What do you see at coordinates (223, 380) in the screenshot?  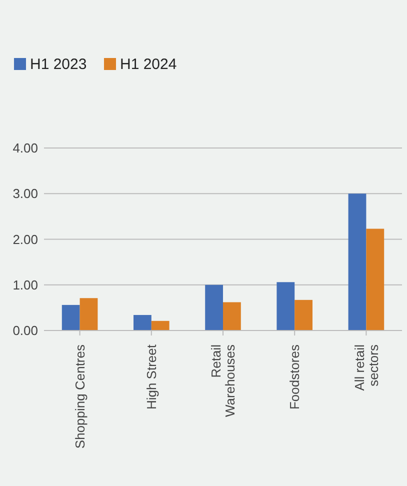 I see `x-tick-label: Retail Warehouses` at bounding box center [223, 380].